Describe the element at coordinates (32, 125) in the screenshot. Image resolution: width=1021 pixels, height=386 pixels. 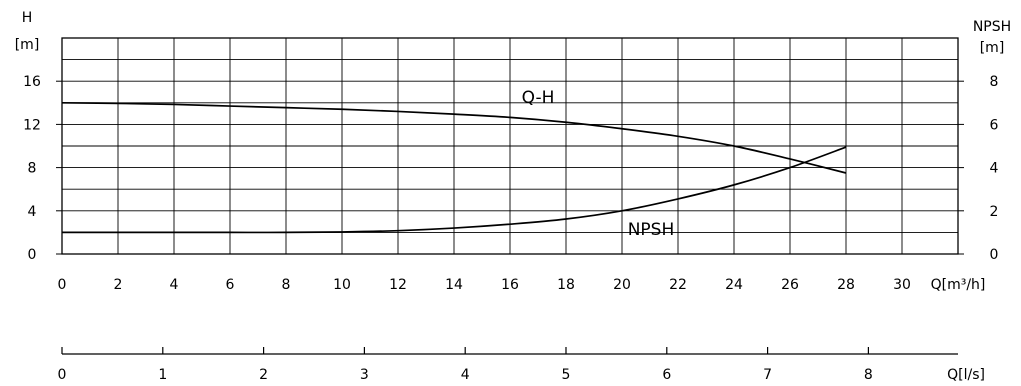
I see `left-axis-tick-label: 12` at that location.